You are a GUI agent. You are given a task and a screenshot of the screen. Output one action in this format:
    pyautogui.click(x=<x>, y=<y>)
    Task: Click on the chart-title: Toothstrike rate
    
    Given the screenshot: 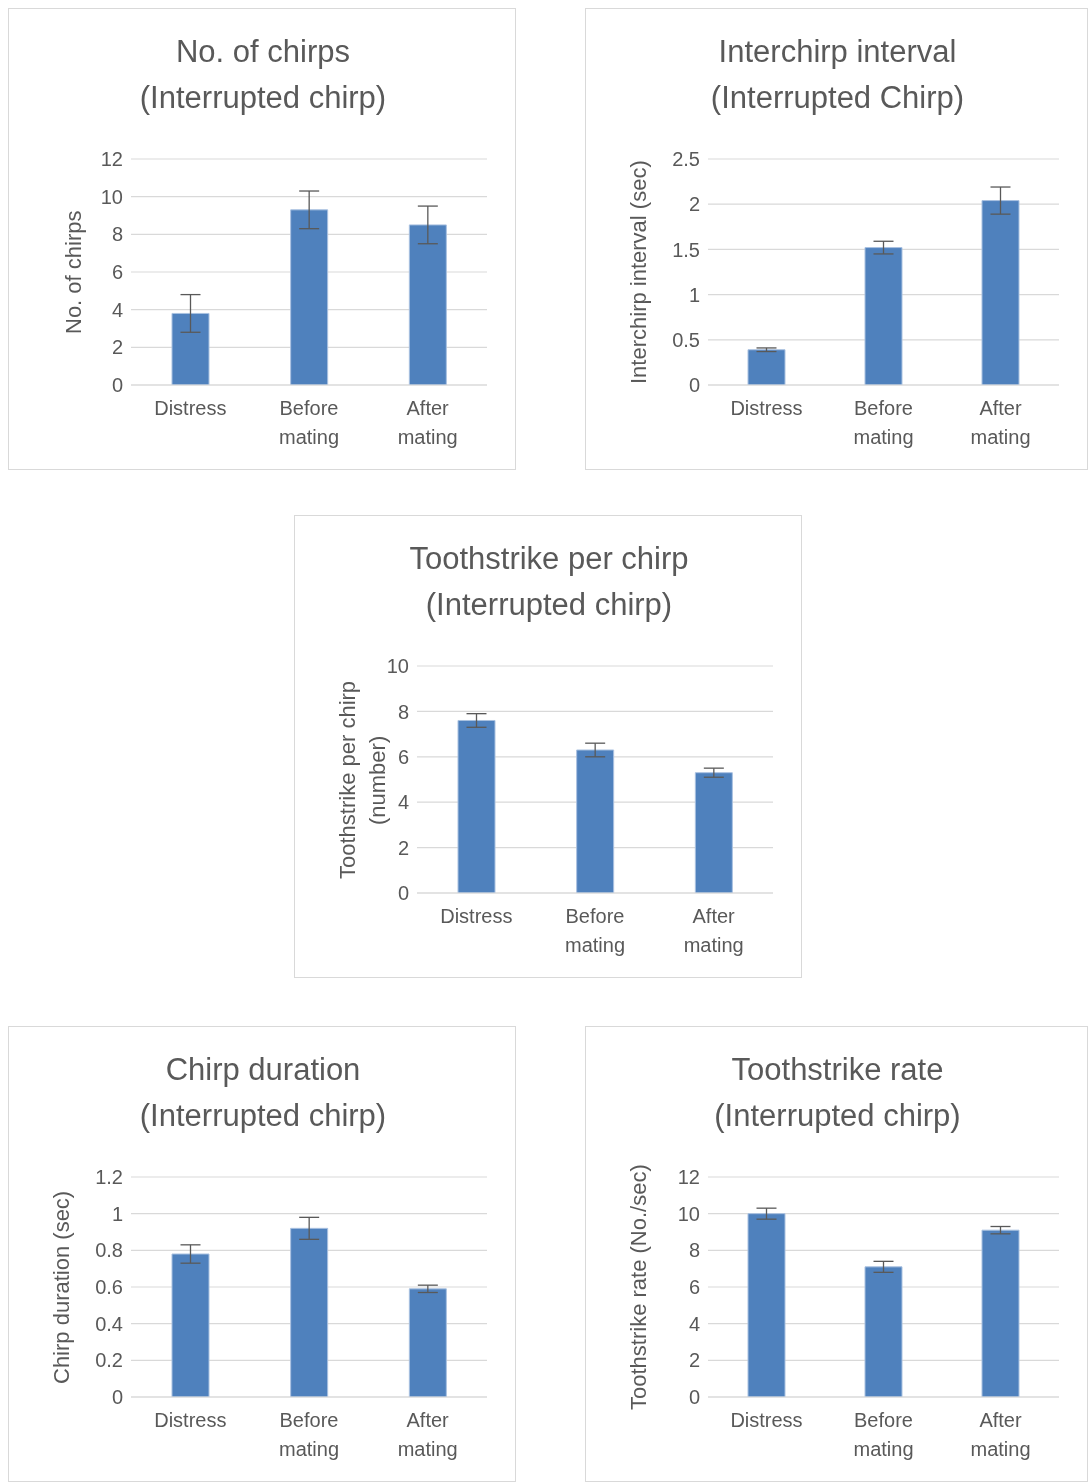 What is the action you would take?
    pyautogui.click(x=837, y=1070)
    